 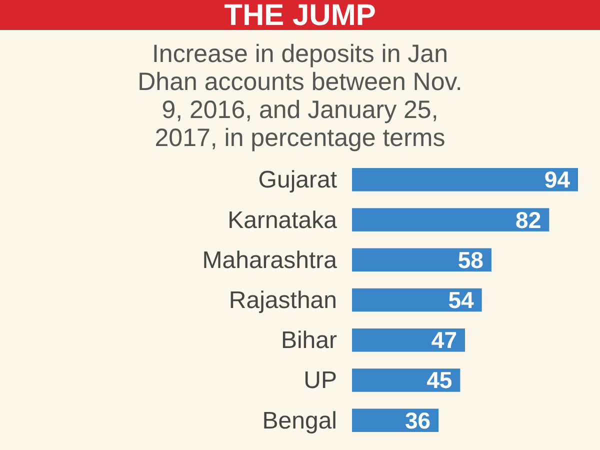 What do you see at coordinates (417, 420) in the screenshot?
I see `data-label: 36` at bounding box center [417, 420].